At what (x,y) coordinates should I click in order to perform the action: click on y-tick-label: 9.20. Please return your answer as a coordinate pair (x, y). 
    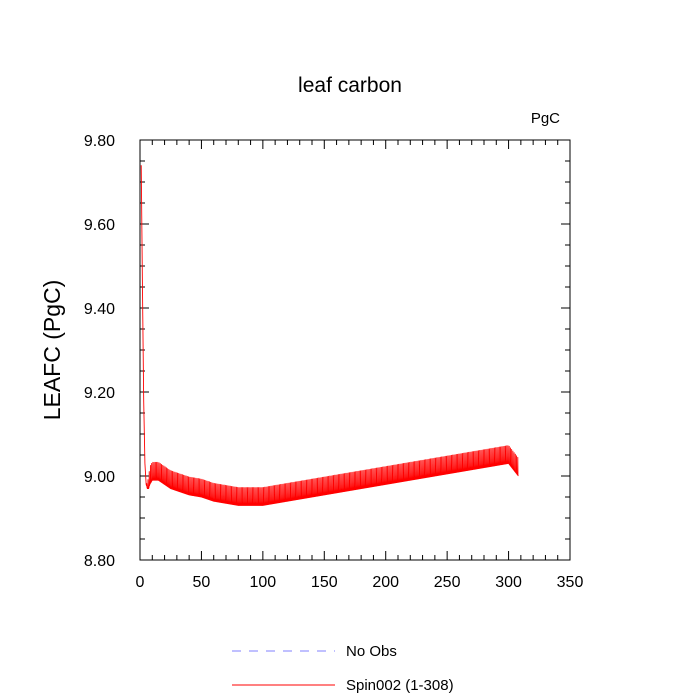
    Looking at the image, I should click on (99, 393).